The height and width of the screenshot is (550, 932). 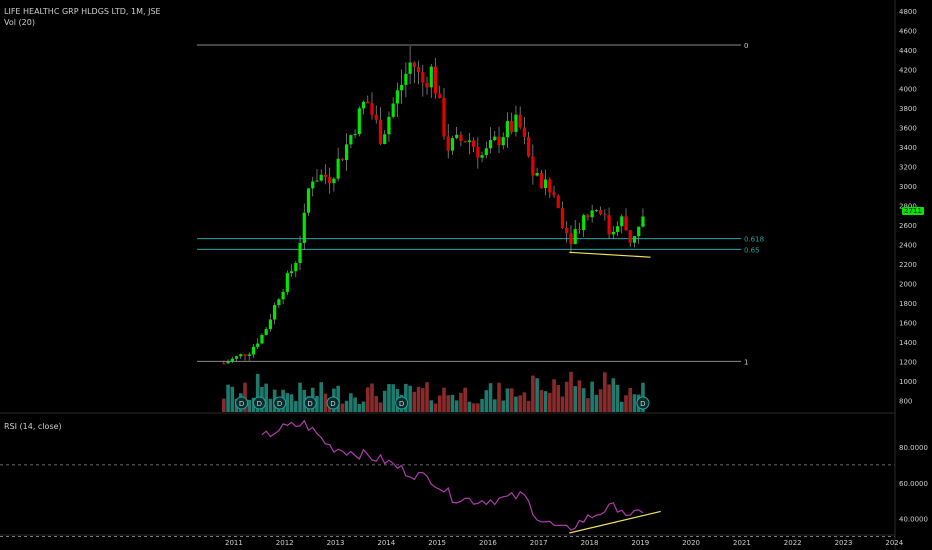 I want to click on price-tick-label: 2000, so click(x=908, y=284).